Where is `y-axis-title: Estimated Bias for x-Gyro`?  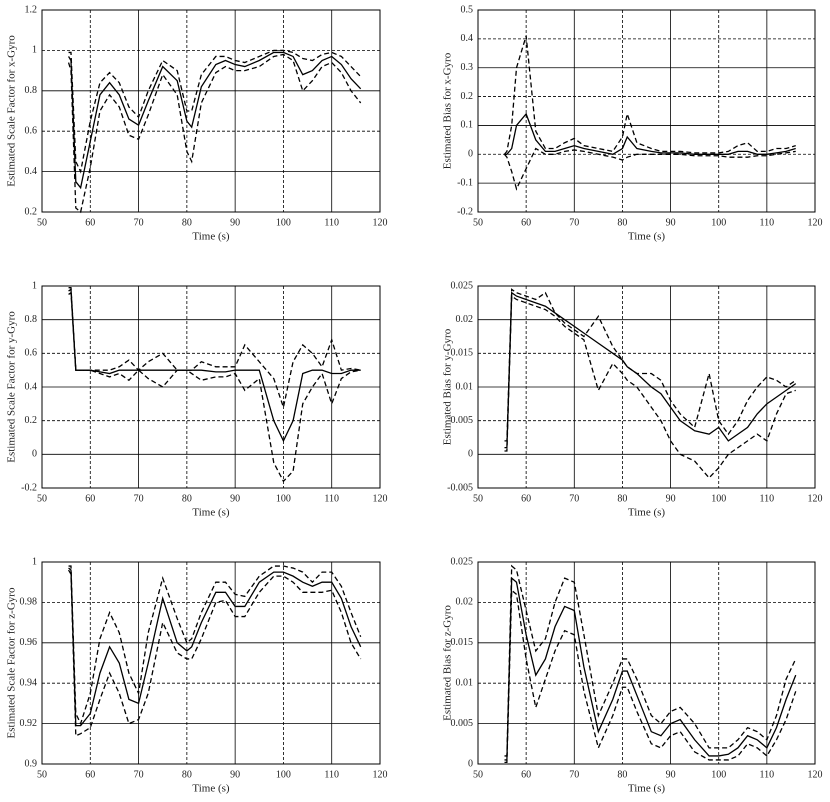
y-axis-title: Estimated Bias for x-Gyro is located at coordinates (448, 110).